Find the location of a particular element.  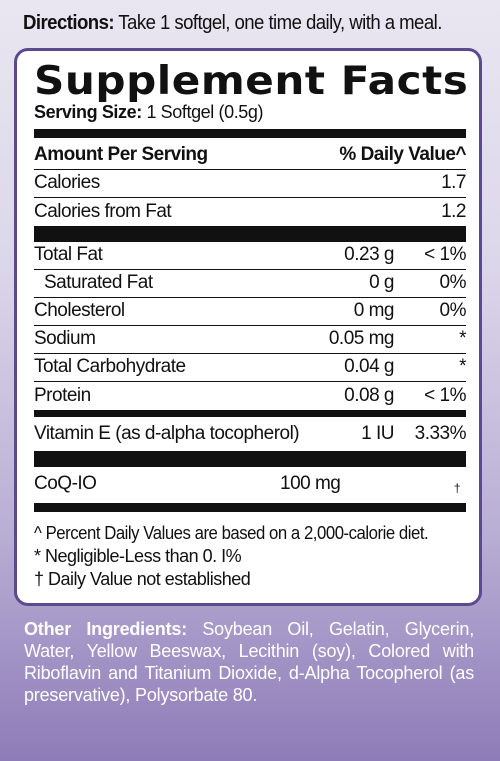

table-row: Saturated Fat 0 g 0% is located at coordinates (250, 284).